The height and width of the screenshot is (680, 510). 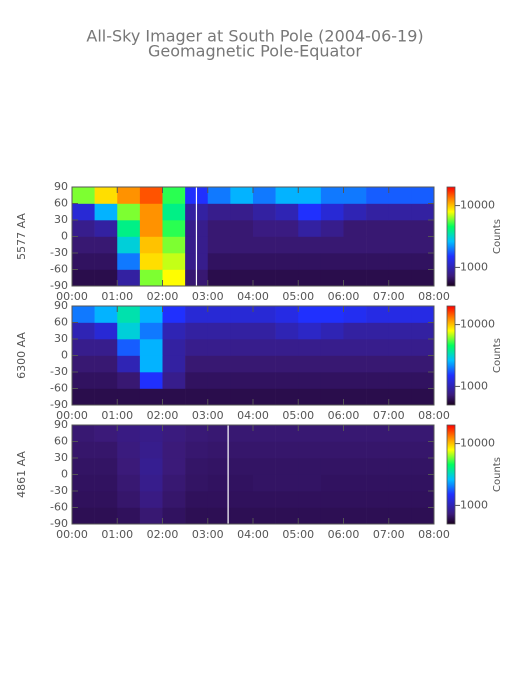 I want to click on x-tick-label: 05:00, so click(x=298, y=296).